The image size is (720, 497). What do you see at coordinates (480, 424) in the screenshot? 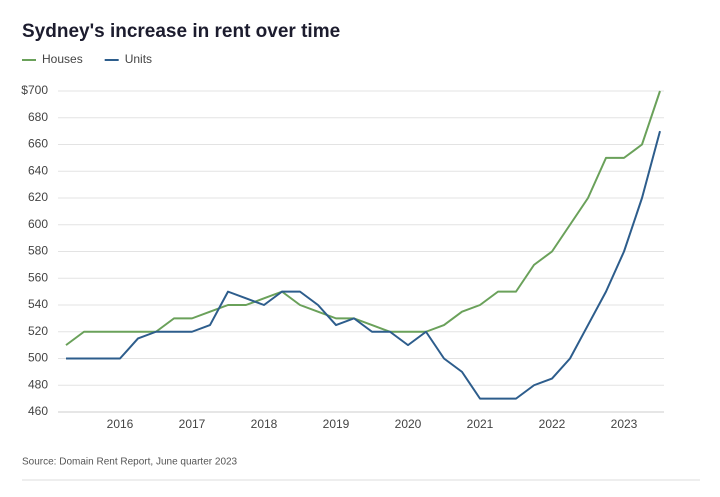
I see `x-tick-label: 2021` at bounding box center [480, 424].